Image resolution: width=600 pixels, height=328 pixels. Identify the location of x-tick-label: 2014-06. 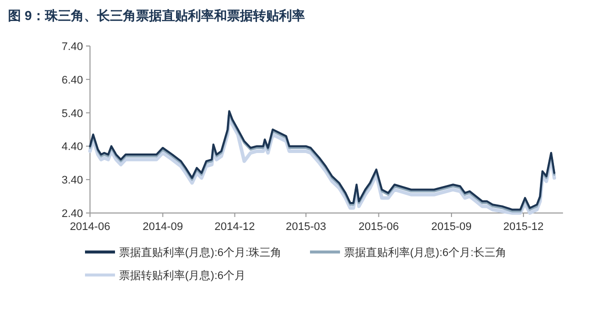
(90, 227).